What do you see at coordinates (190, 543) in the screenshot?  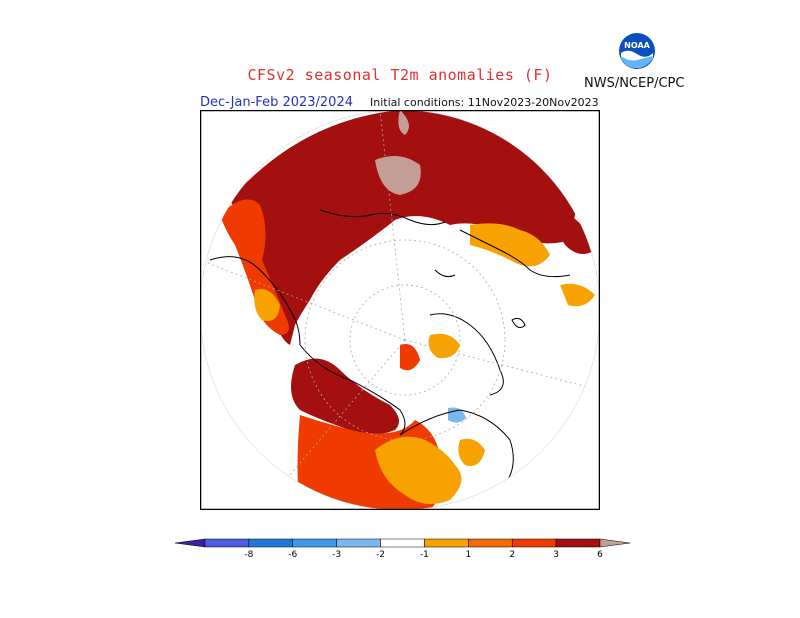 I see `colorbar-arrow-low` at bounding box center [190, 543].